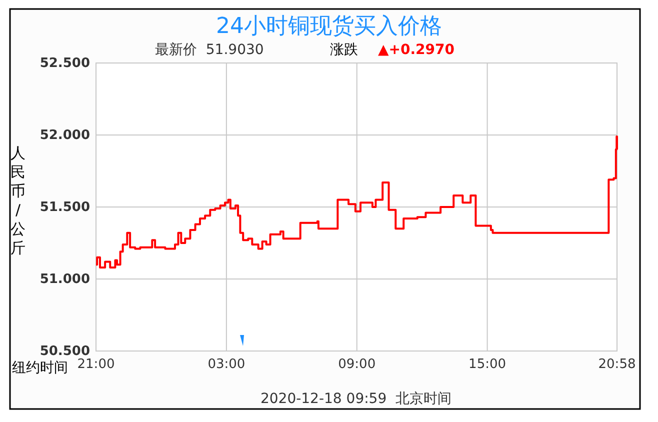  What do you see at coordinates (65, 64) in the screenshot?
I see `y-tick-label: 52.500` at bounding box center [65, 64].